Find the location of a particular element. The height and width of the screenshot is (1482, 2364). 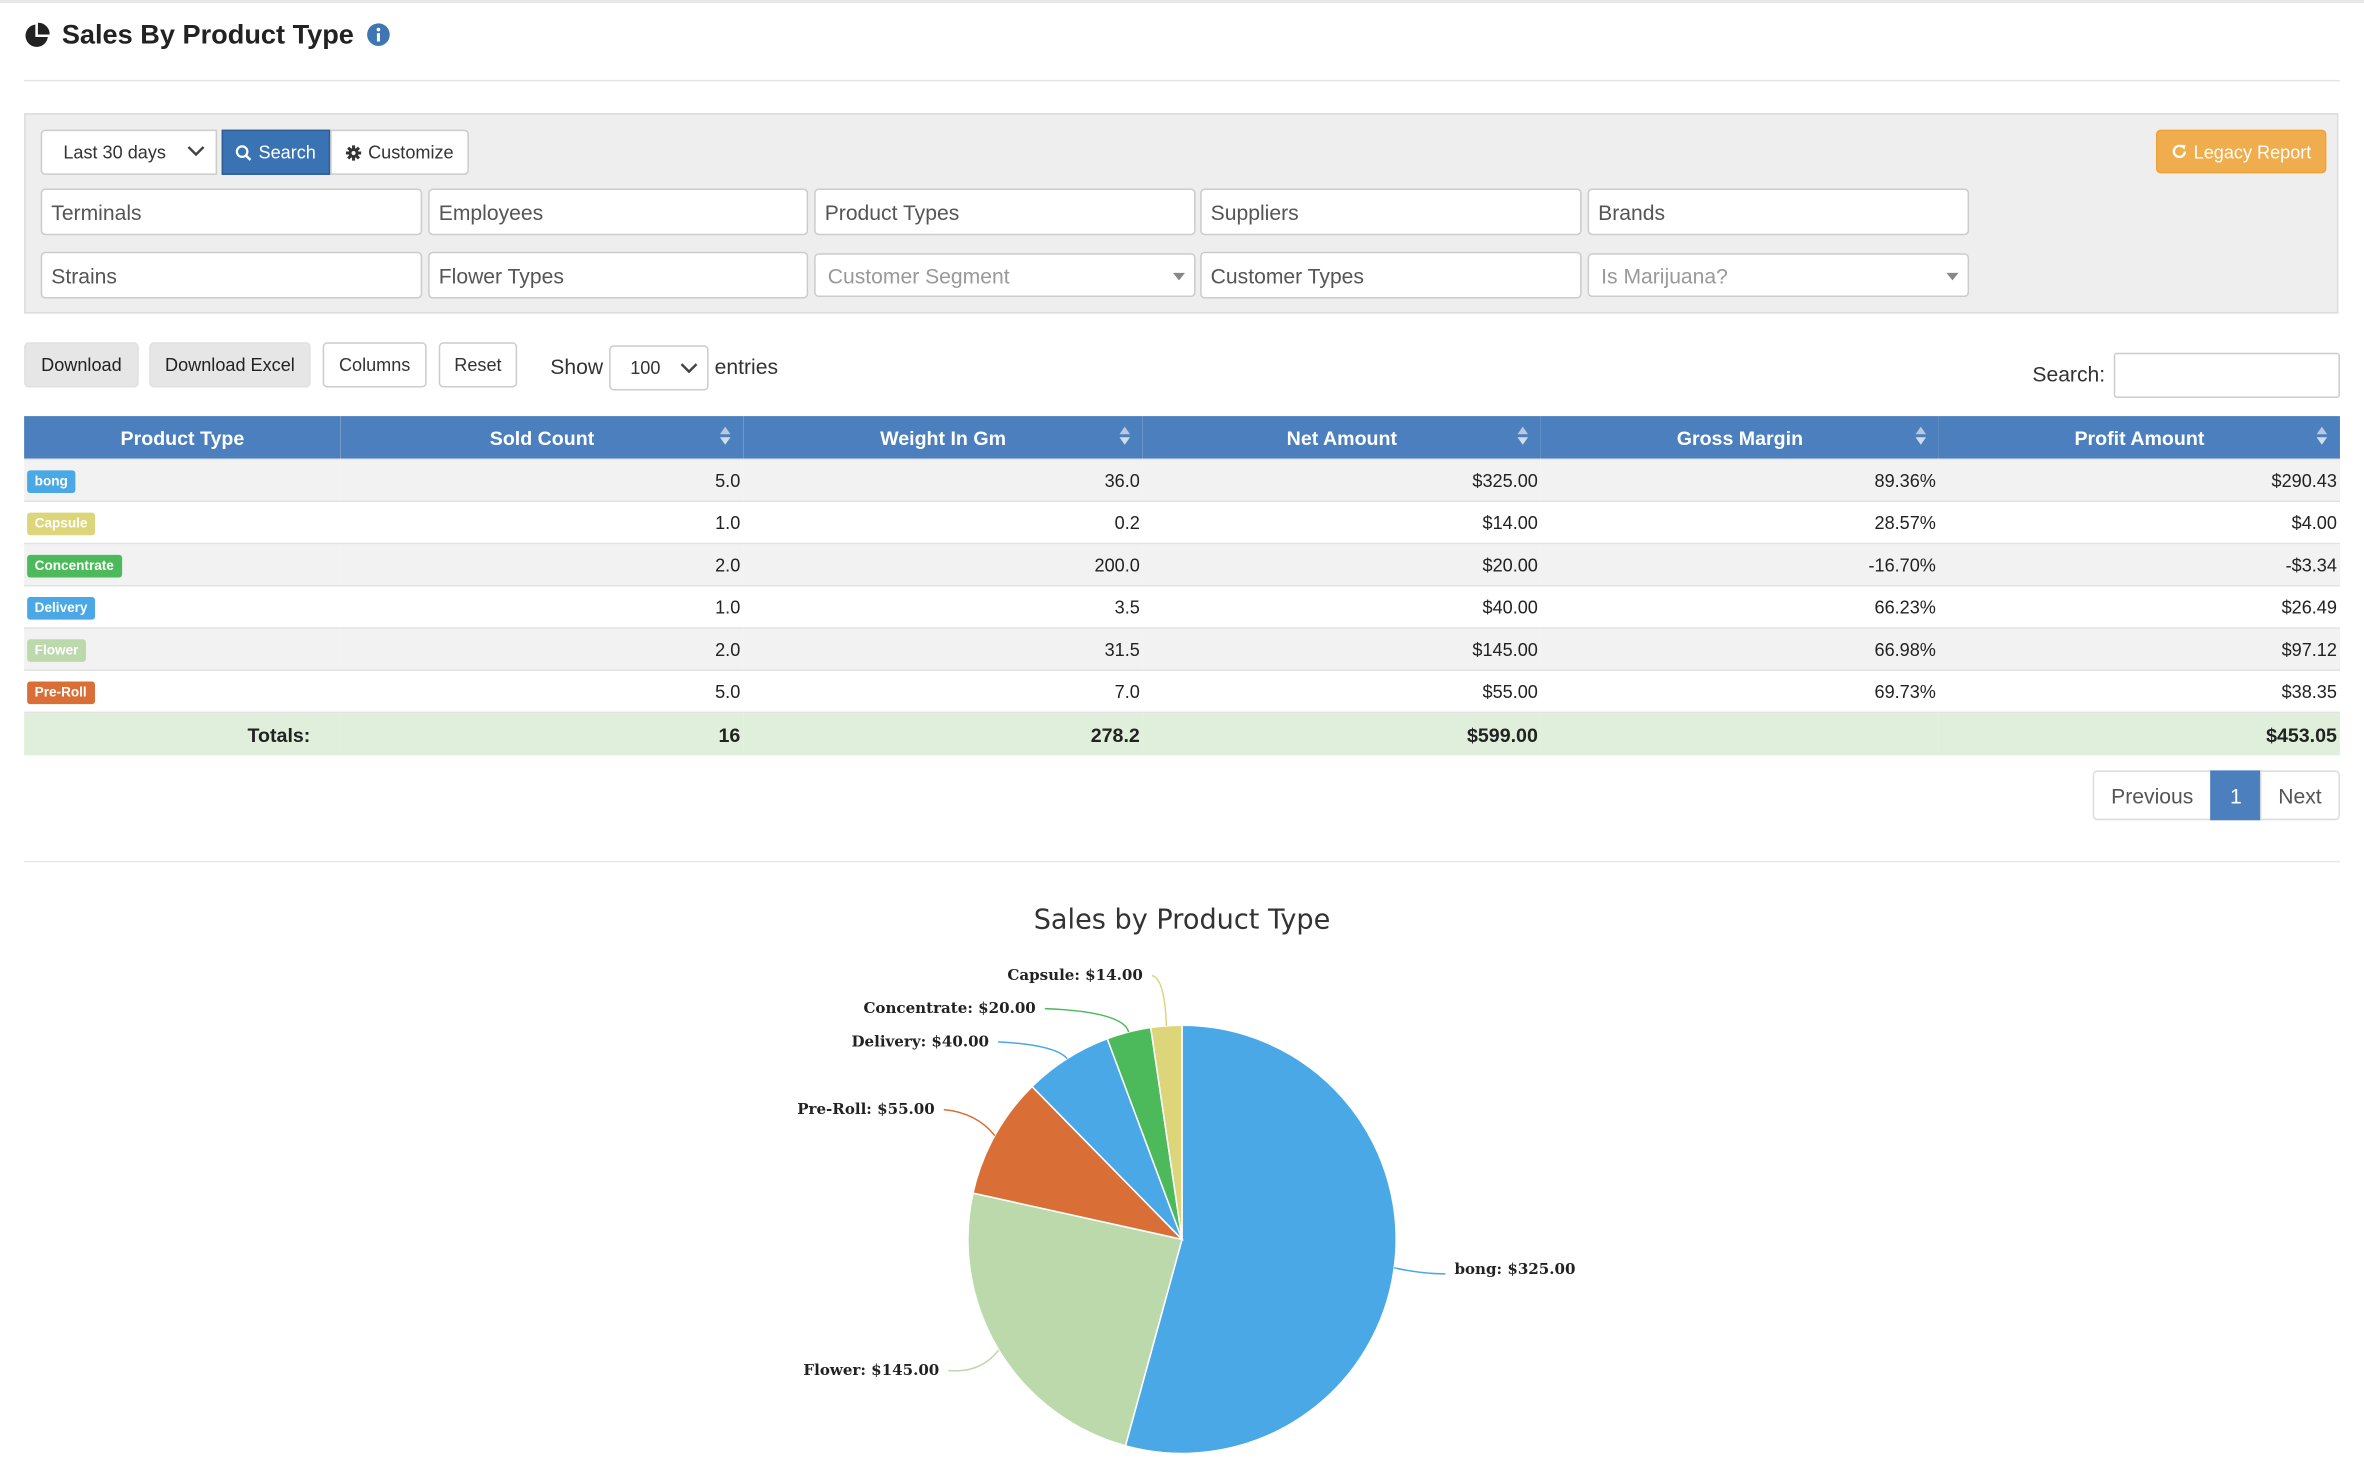

page-header: Sales By Product Type is located at coordinates (207, 34).